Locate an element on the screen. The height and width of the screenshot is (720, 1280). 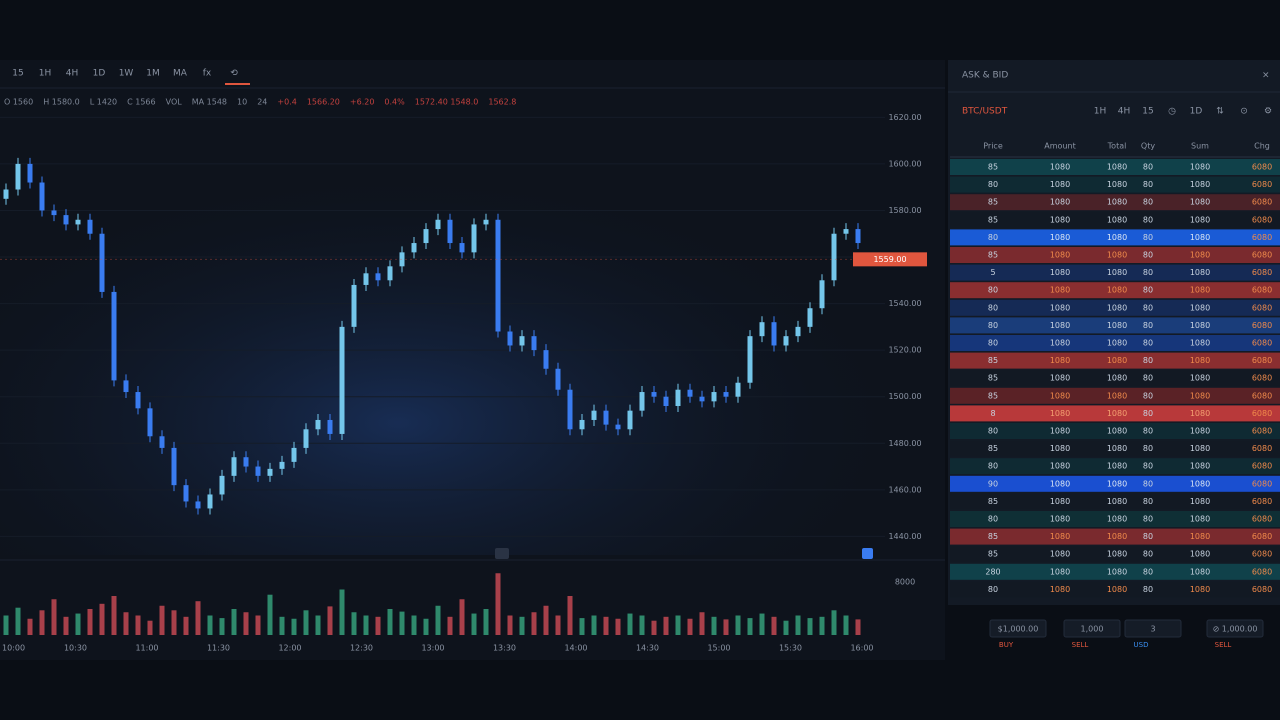
toolbar-icon: 1D is located at coordinates (1196, 112).